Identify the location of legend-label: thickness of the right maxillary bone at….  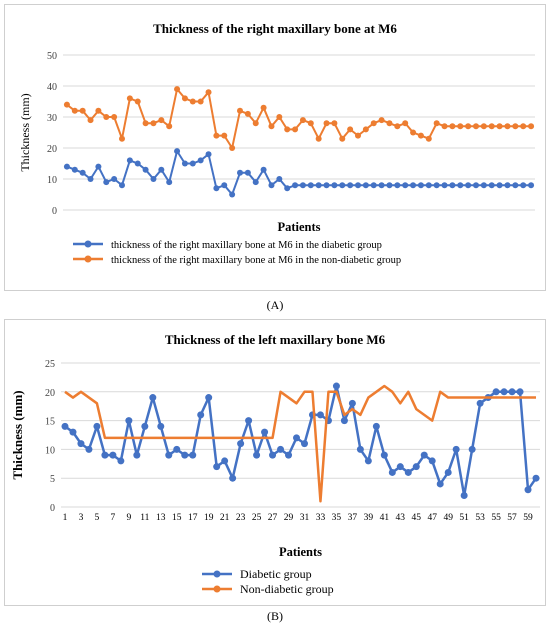
(256, 260).